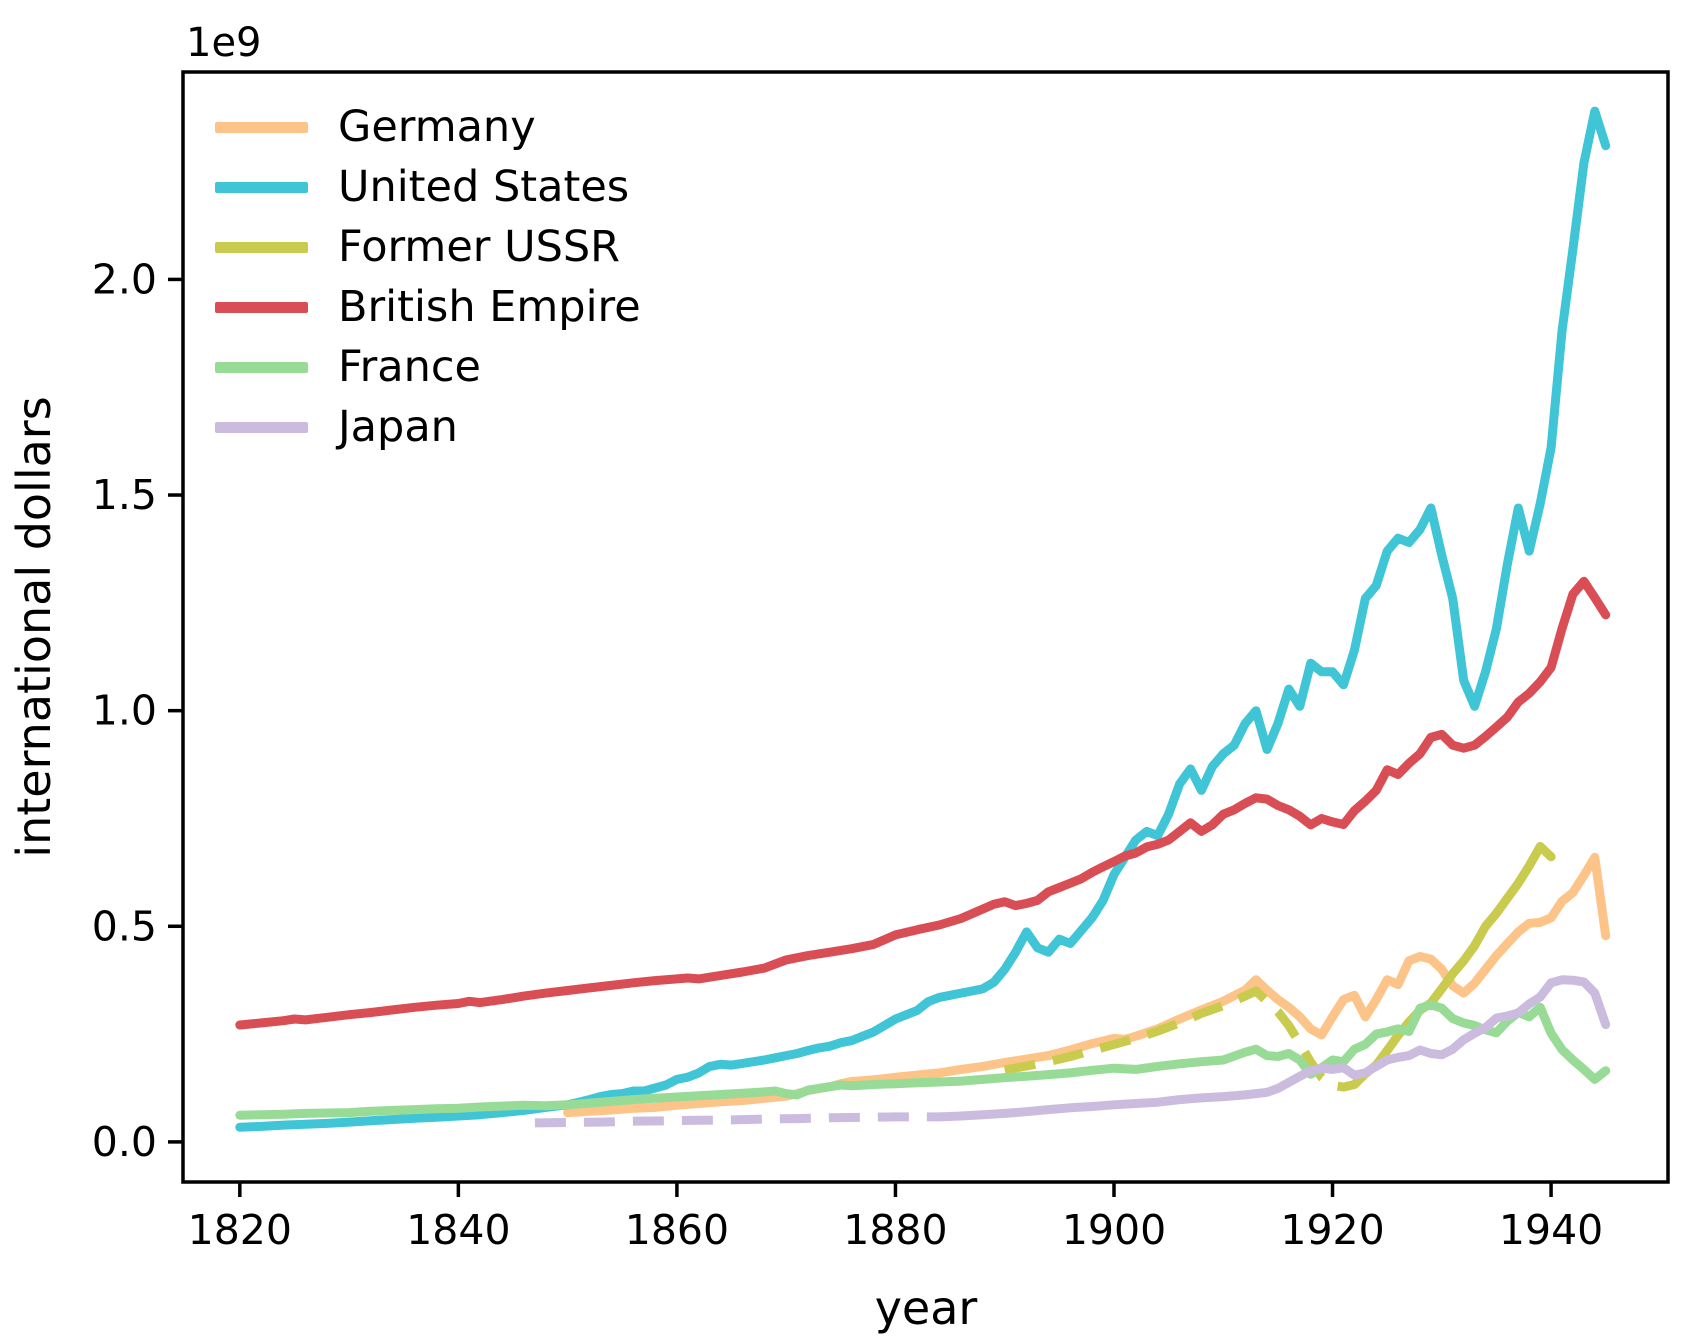 This screenshot has width=1700, height=1338. I want to click on series-line-former-ussr-dashed, so click(1174, 1039).